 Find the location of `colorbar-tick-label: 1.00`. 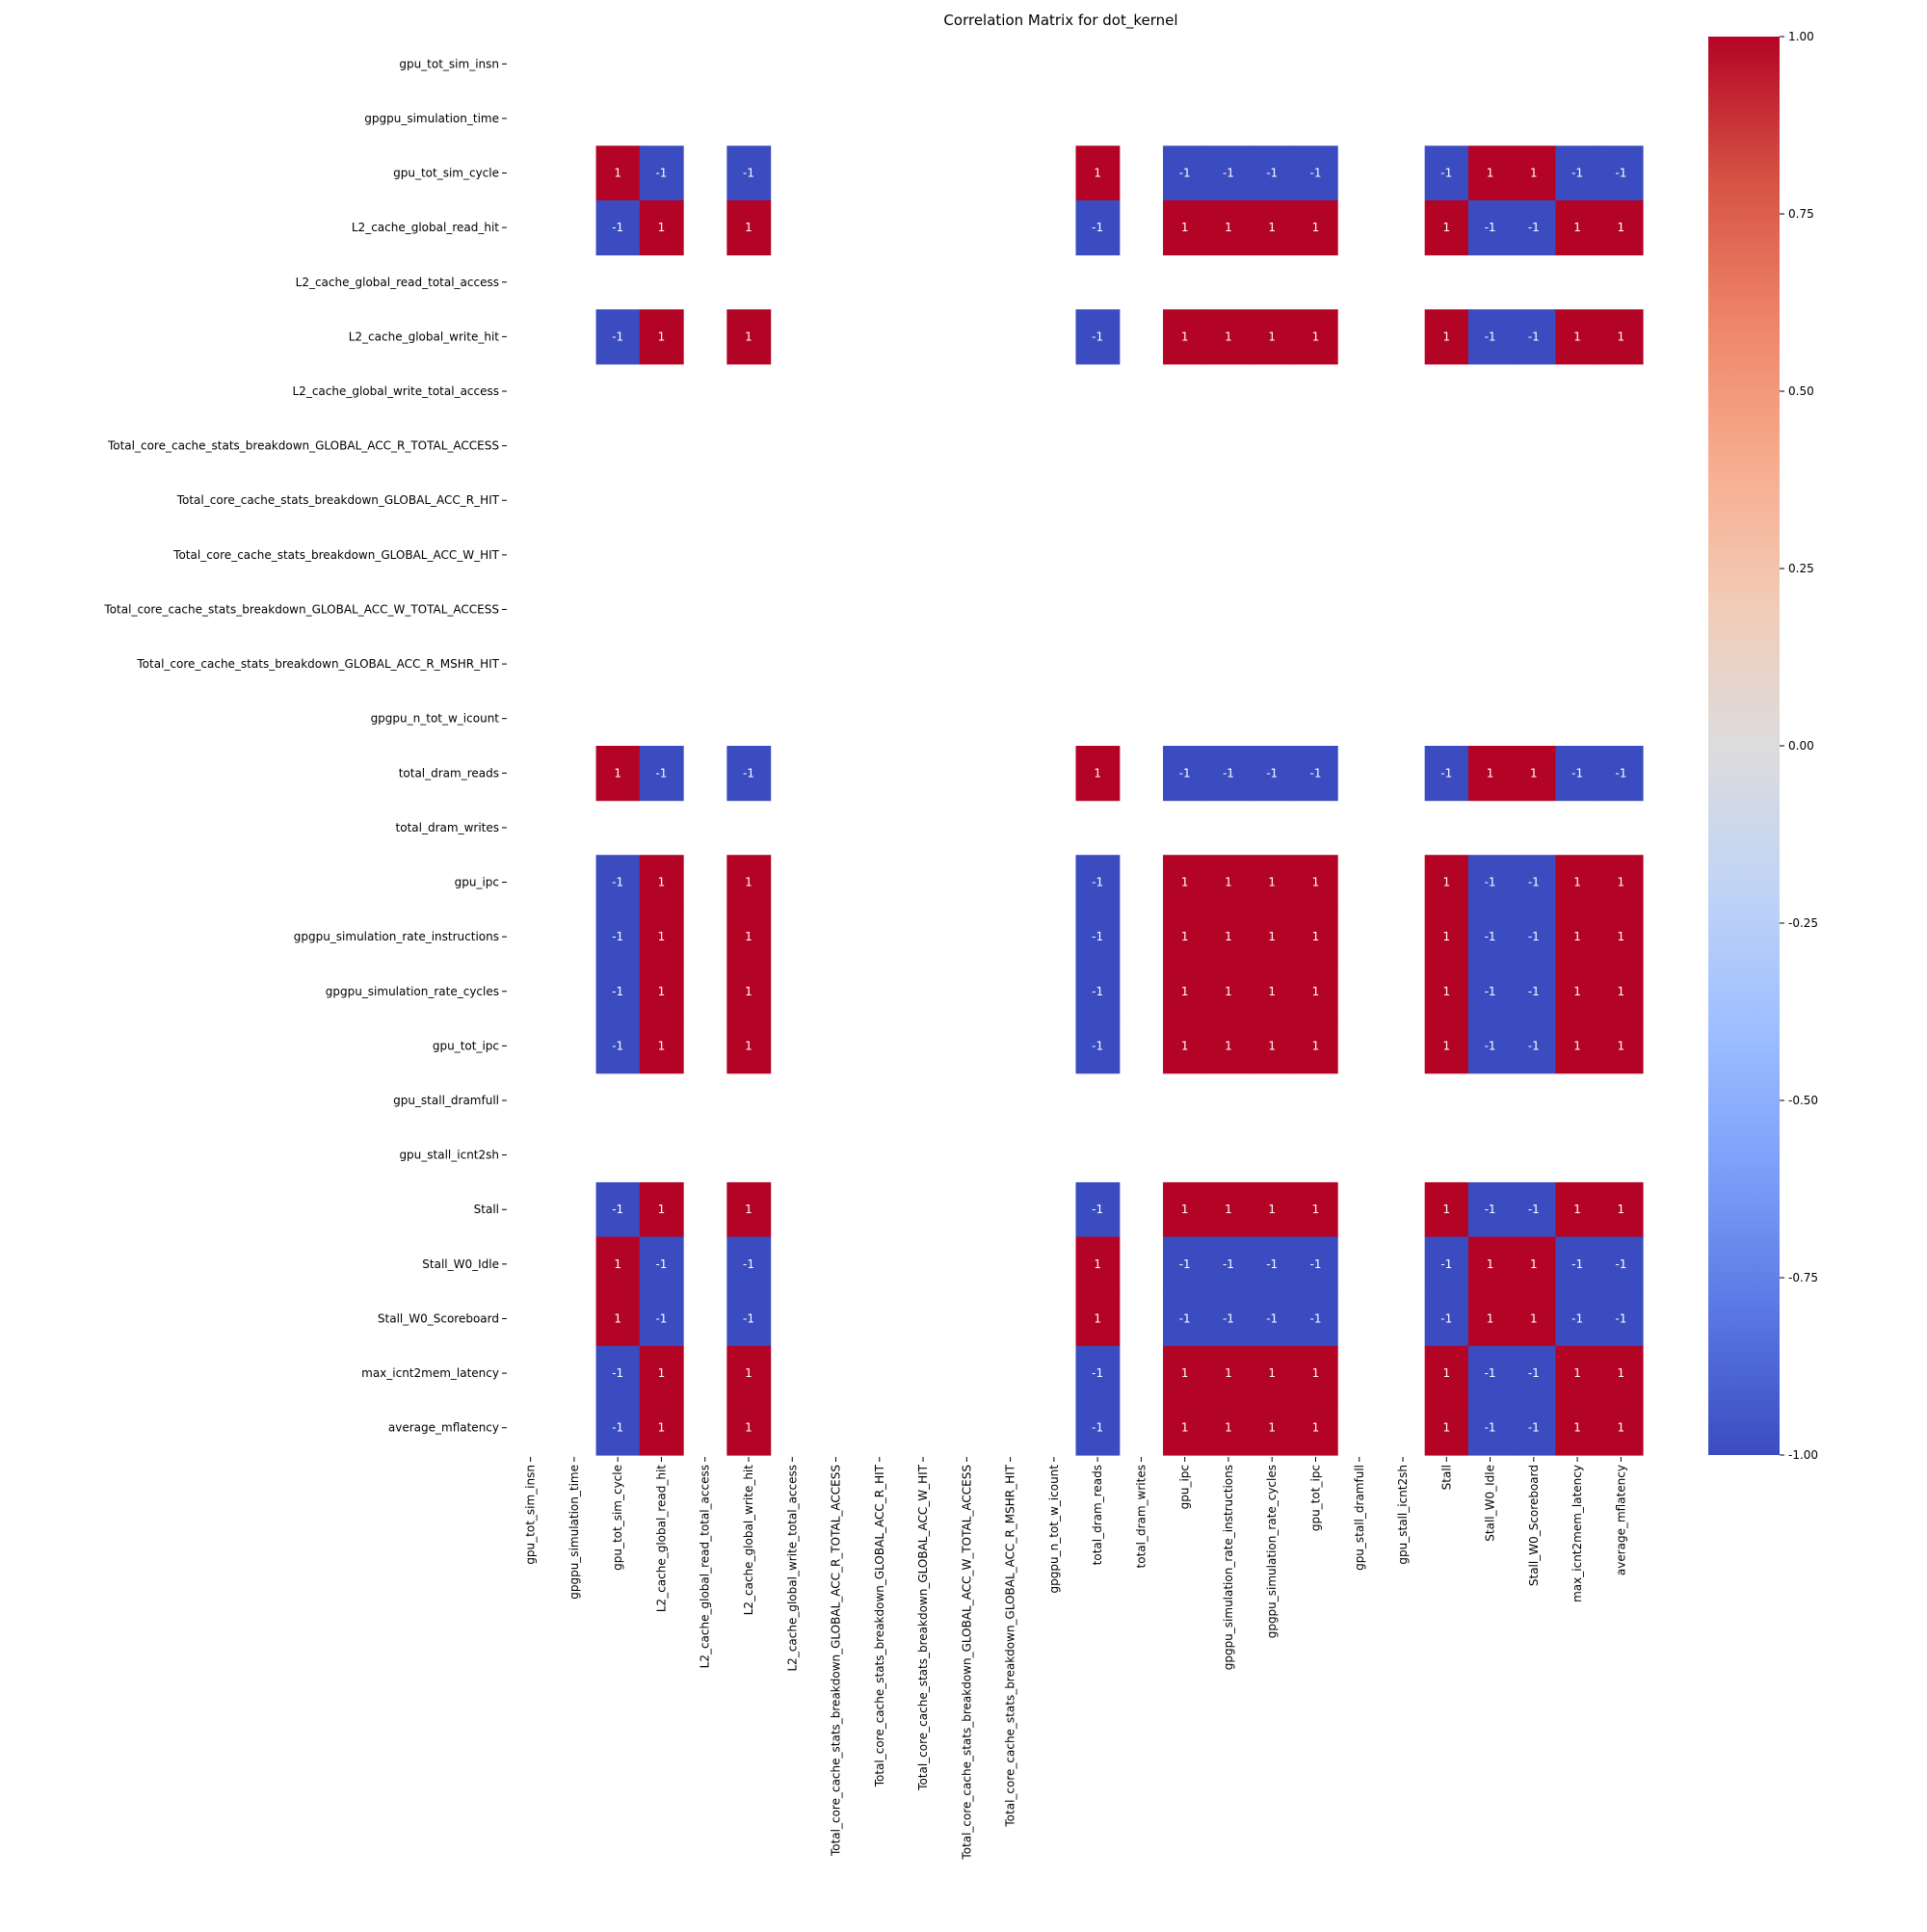

colorbar-tick-label: 1.00 is located at coordinates (1801, 36).